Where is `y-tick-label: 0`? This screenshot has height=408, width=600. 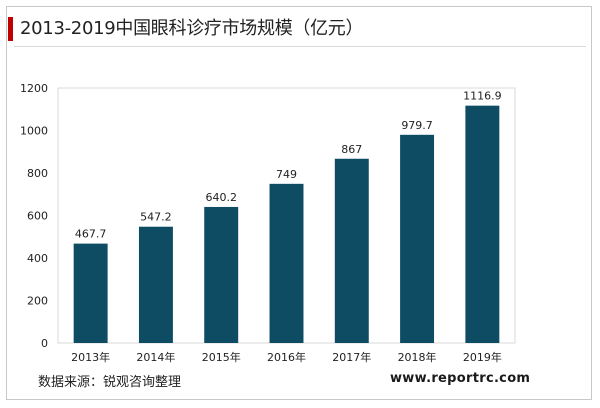
y-tick-label: 0 is located at coordinates (44, 343).